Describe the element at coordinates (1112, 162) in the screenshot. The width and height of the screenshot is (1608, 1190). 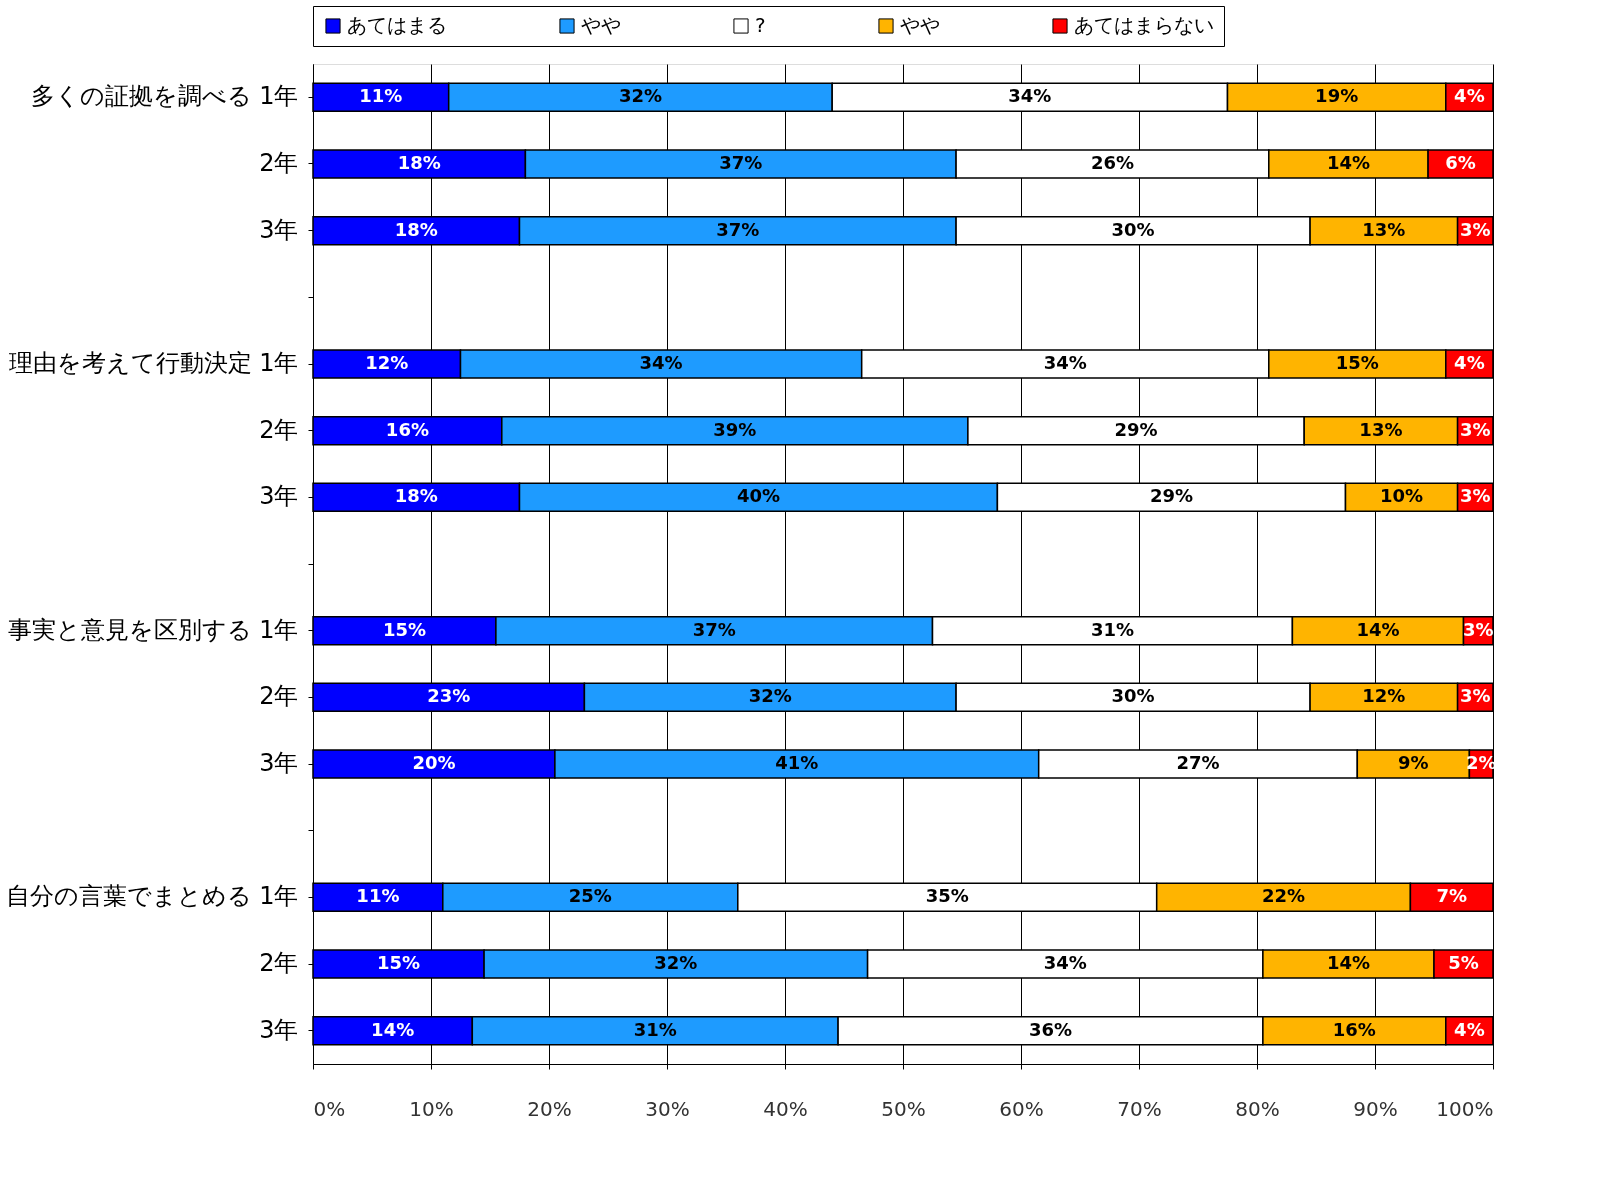
I see `data-label: 26%` at that location.